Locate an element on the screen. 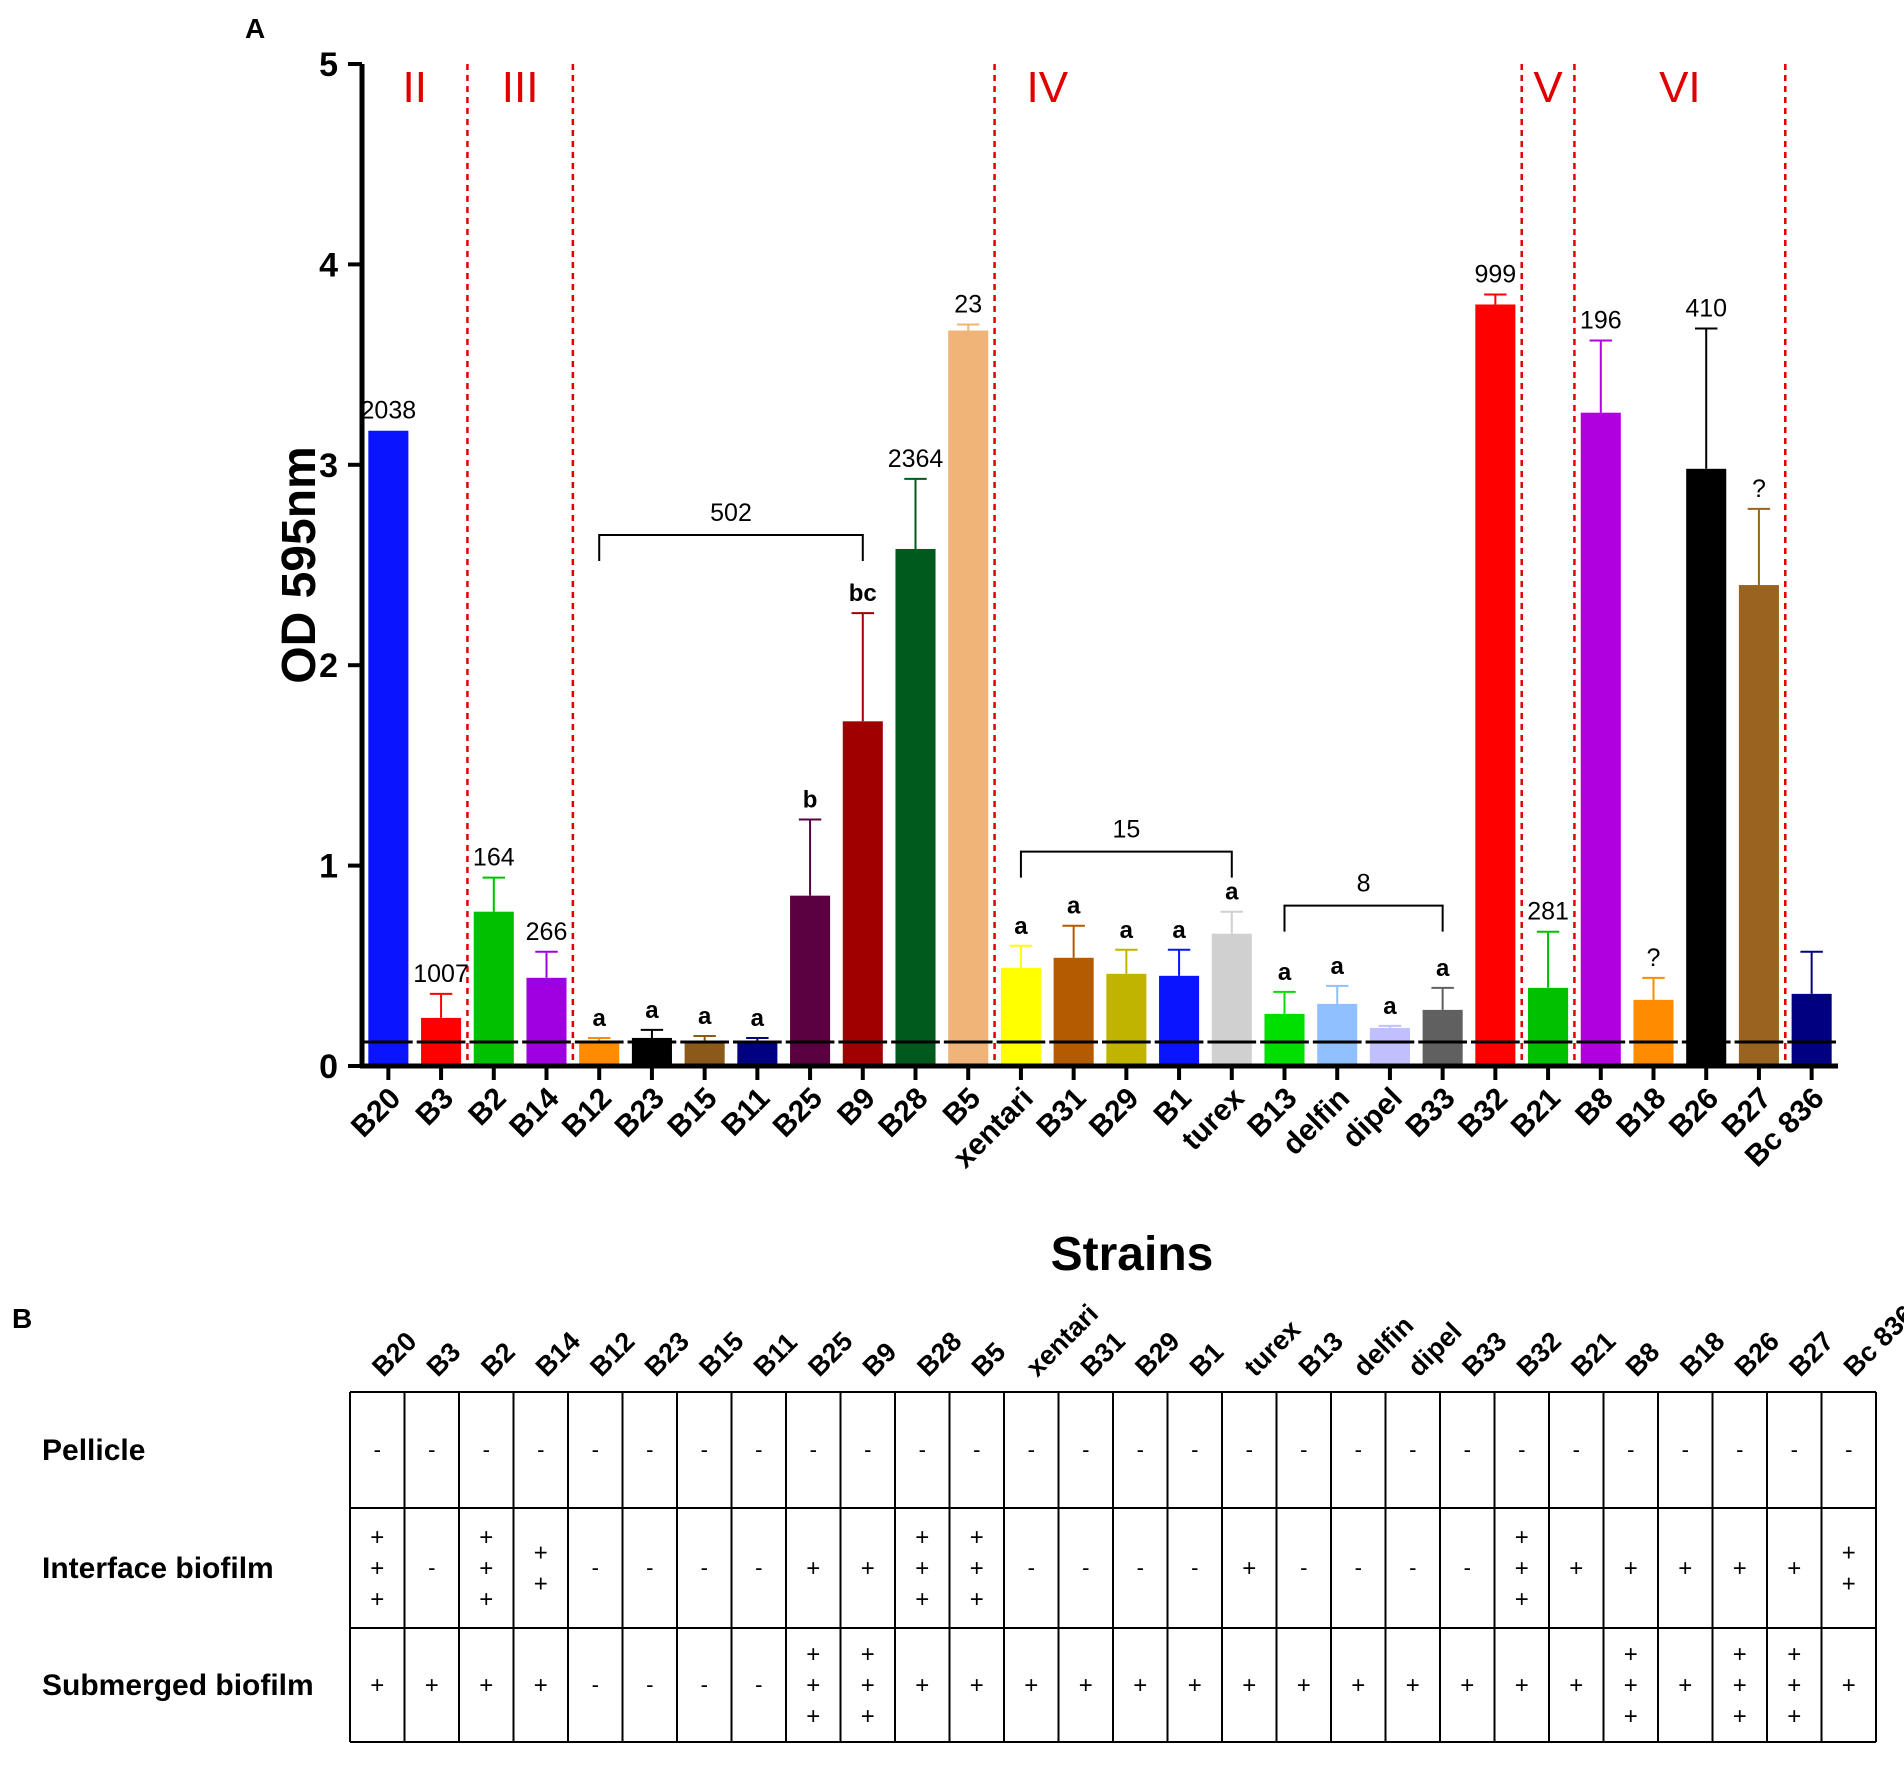 This screenshot has width=1904, height=1792. table-column-header: turex is located at coordinates (1272, 1348).